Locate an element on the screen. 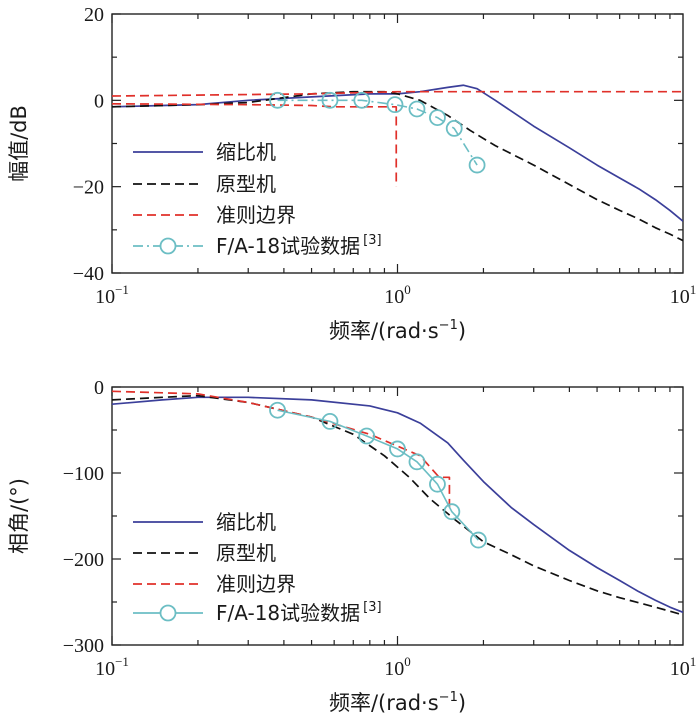 This screenshot has width=700, height=723. y-tick-label: −100 is located at coordinates (83, 474).